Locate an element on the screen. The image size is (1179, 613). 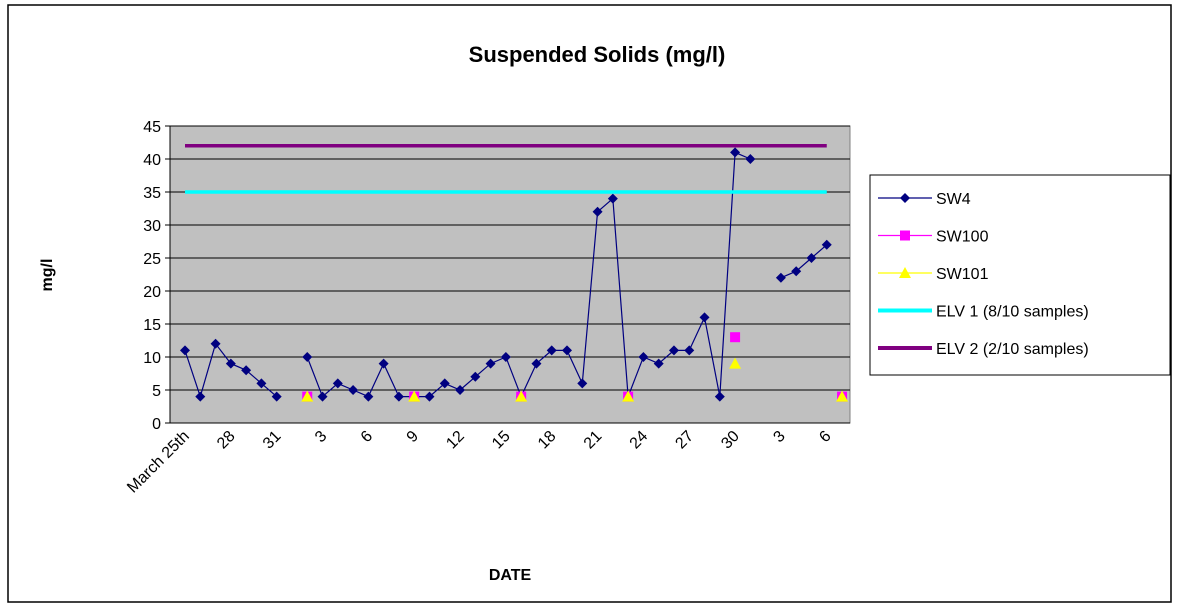
y-tick-label: 5 is located at coordinates (156, 391).